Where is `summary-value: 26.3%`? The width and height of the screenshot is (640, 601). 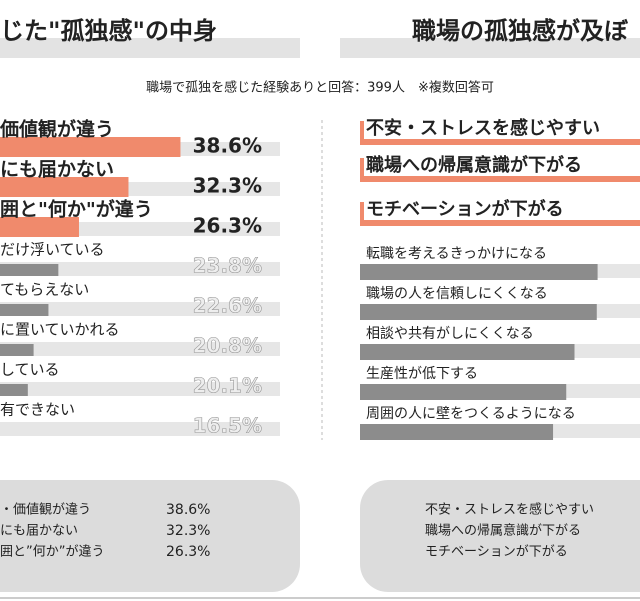 summary-value: 26.3% is located at coordinates (188, 552).